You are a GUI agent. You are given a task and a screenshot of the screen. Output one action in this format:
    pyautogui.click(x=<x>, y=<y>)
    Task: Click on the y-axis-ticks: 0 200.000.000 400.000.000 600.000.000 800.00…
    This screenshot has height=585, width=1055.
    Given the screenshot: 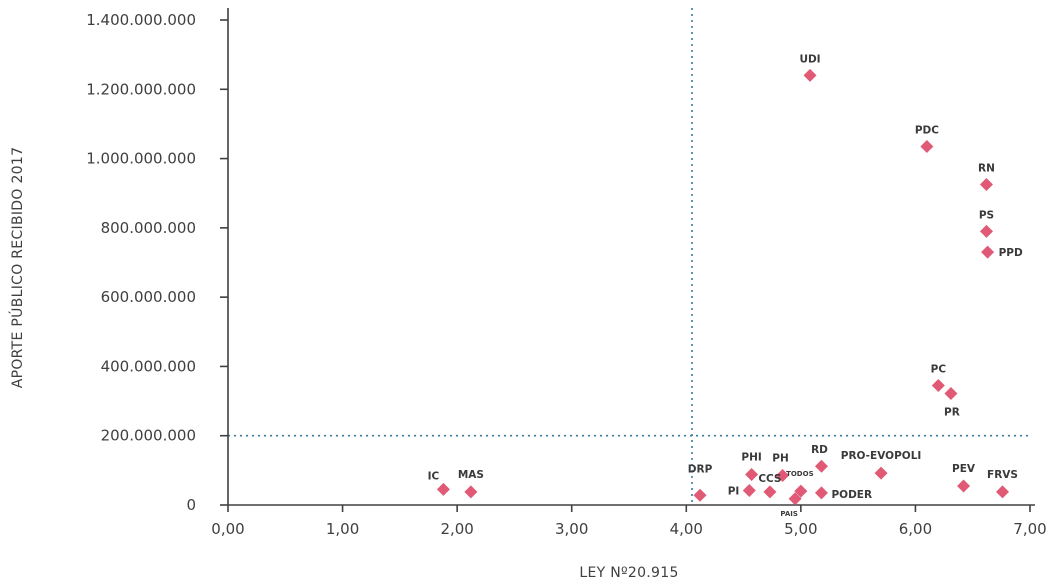 What is the action you would take?
    pyautogui.click(x=157, y=262)
    